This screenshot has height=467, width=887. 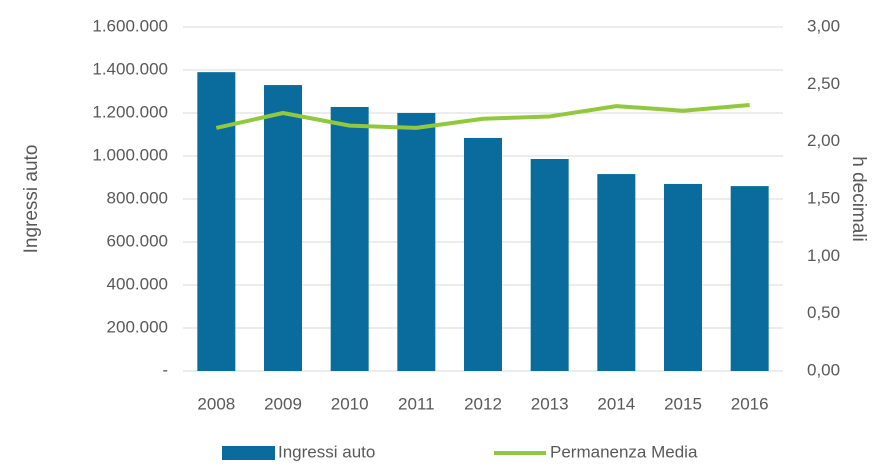 I want to click on y2-tick-label: 0,00, so click(x=823, y=369).